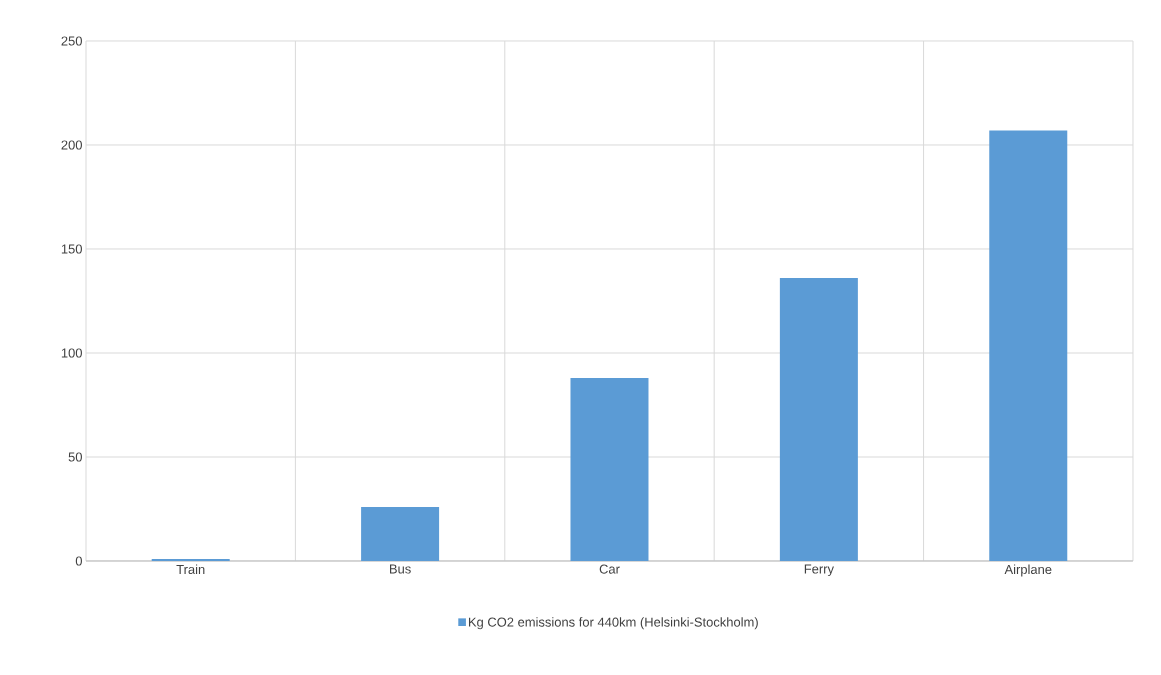  I want to click on y-tick-label: 0, so click(78, 561).